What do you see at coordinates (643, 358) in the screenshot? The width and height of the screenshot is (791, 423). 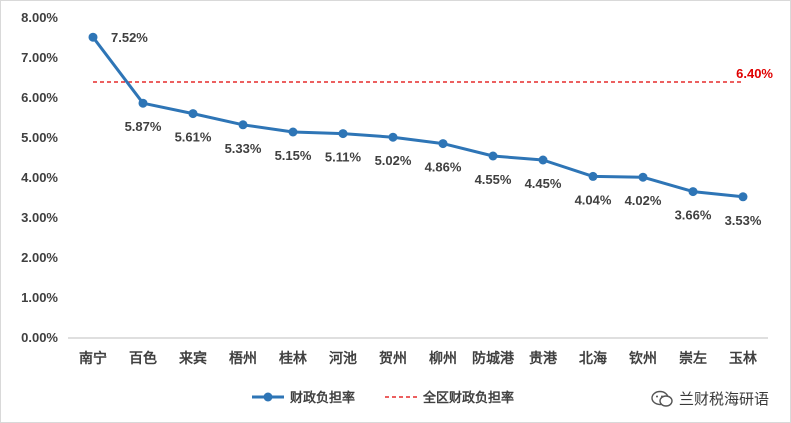 I see `x-tick-label: 钦州` at bounding box center [643, 358].